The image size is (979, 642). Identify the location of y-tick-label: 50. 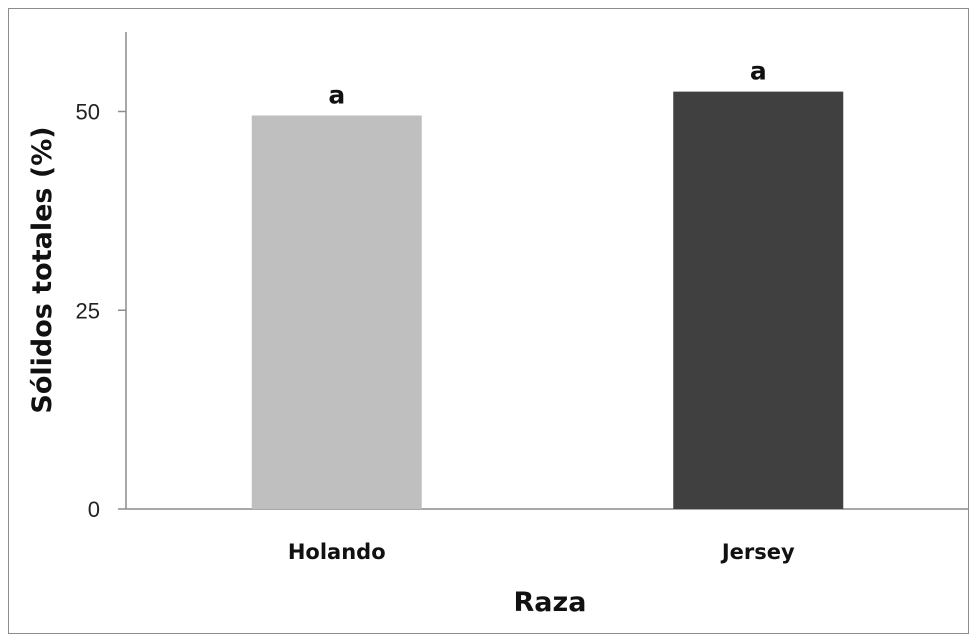
(88, 112).